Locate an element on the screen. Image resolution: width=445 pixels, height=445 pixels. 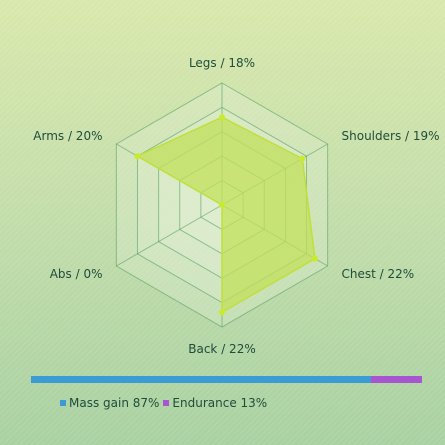
split-bar-legend: Mass gain 87% Endurance 13% is located at coordinates (165, 403).